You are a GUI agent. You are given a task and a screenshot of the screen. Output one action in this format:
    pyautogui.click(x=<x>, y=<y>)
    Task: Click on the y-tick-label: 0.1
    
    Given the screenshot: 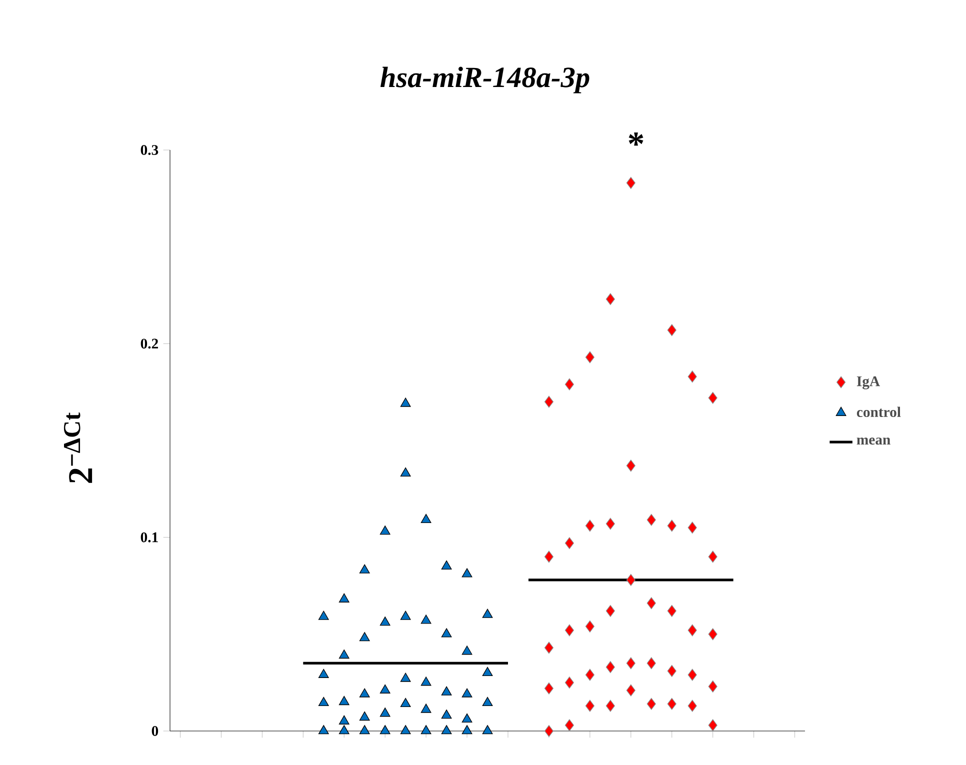 What is the action you would take?
    pyautogui.click(x=149, y=537)
    